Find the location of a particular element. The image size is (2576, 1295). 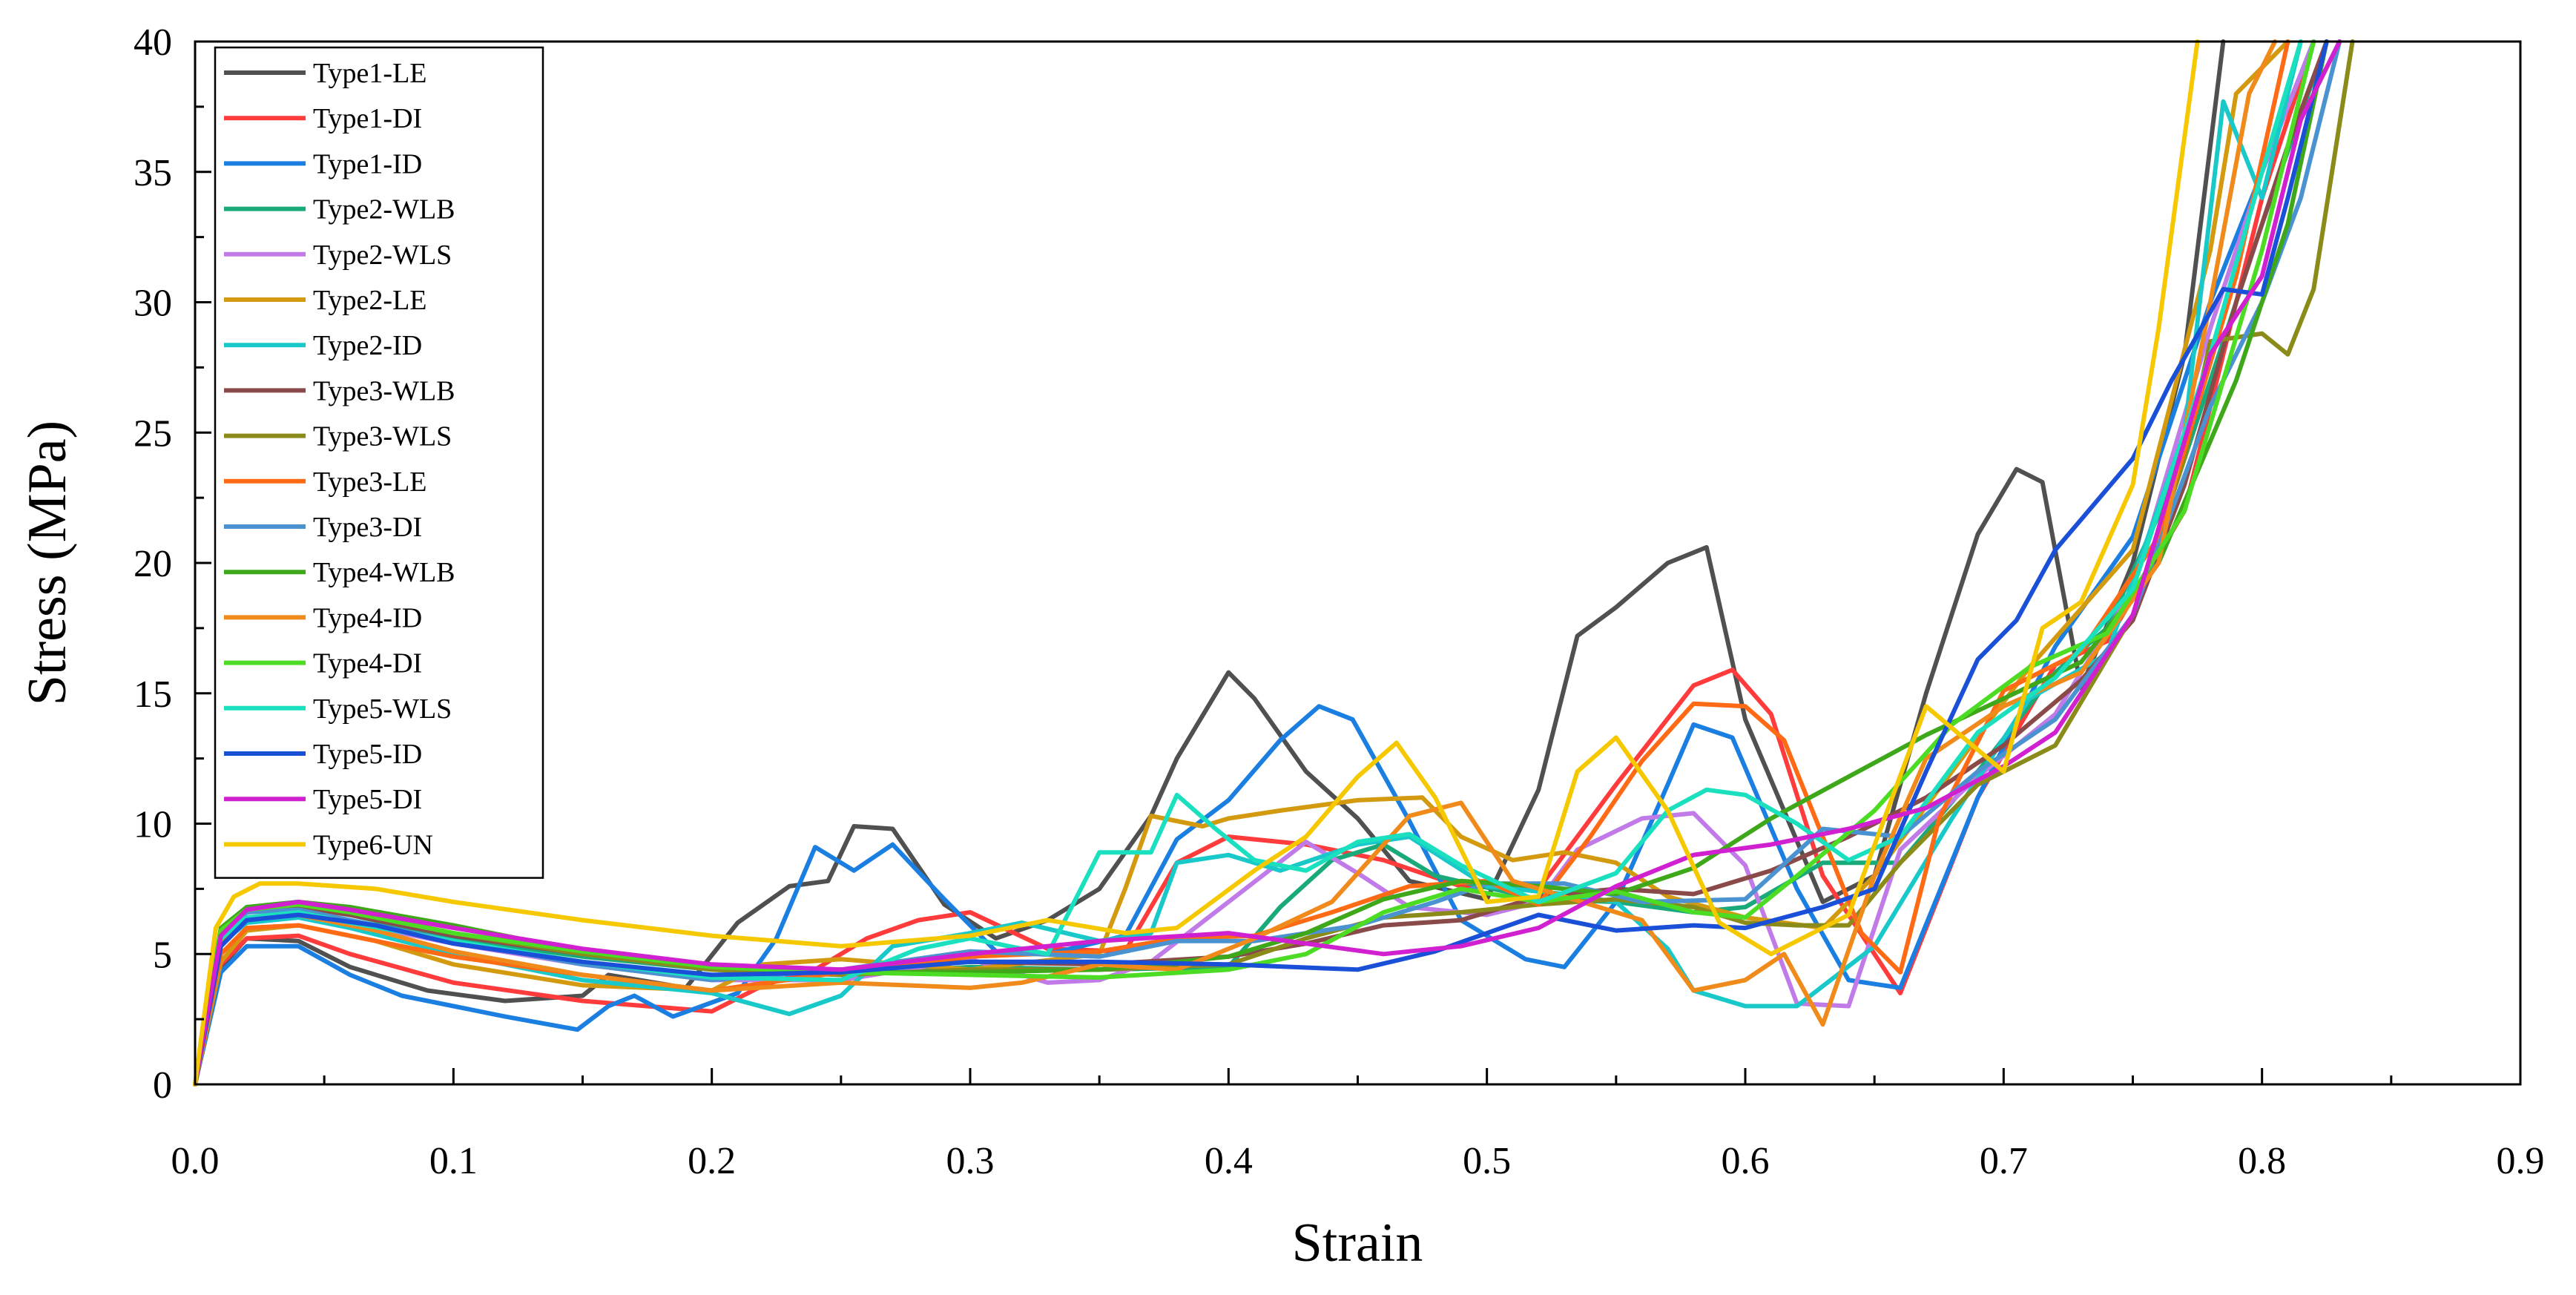

legend-label: Type2-WLB is located at coordinates (384, 209).